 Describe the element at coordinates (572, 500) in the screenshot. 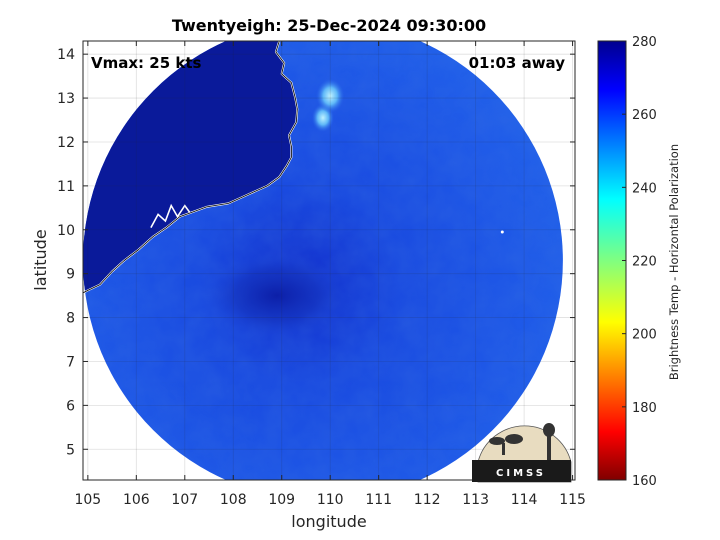

I see `x-tick-label-10: 115` at that location.